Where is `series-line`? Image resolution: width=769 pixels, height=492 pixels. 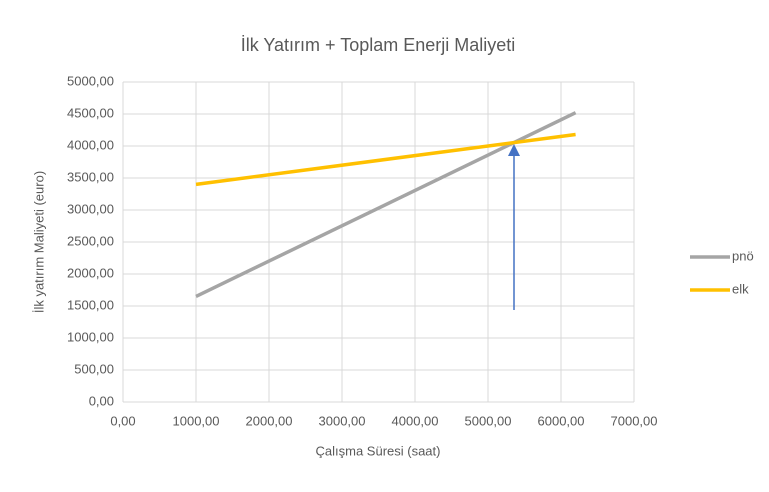 series-line is located at coordinates (385, 159).